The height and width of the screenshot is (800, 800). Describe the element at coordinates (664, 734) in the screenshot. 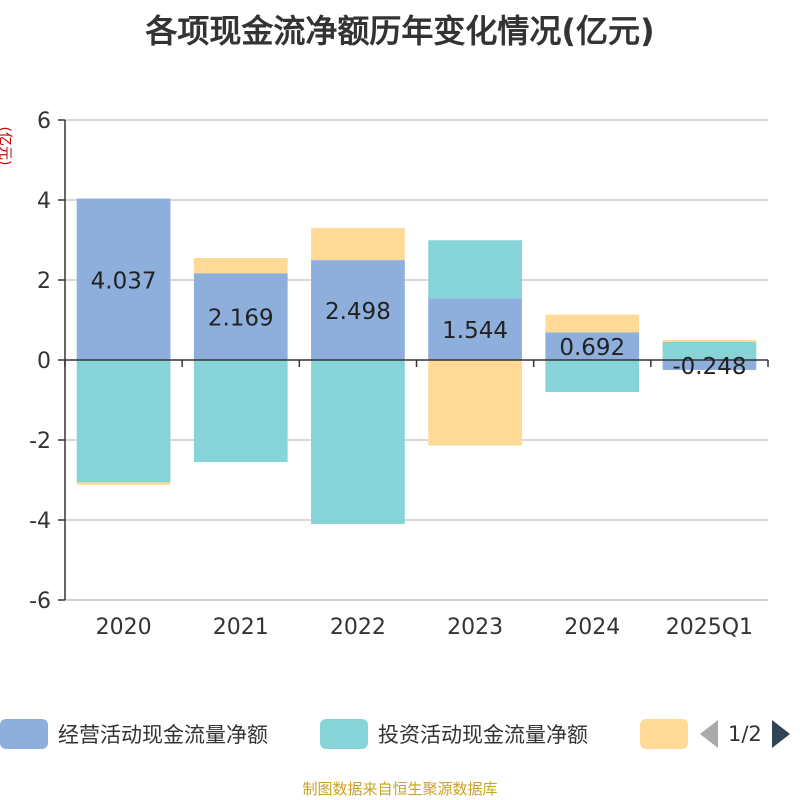

I see `legend-swatch-financing` at that location.